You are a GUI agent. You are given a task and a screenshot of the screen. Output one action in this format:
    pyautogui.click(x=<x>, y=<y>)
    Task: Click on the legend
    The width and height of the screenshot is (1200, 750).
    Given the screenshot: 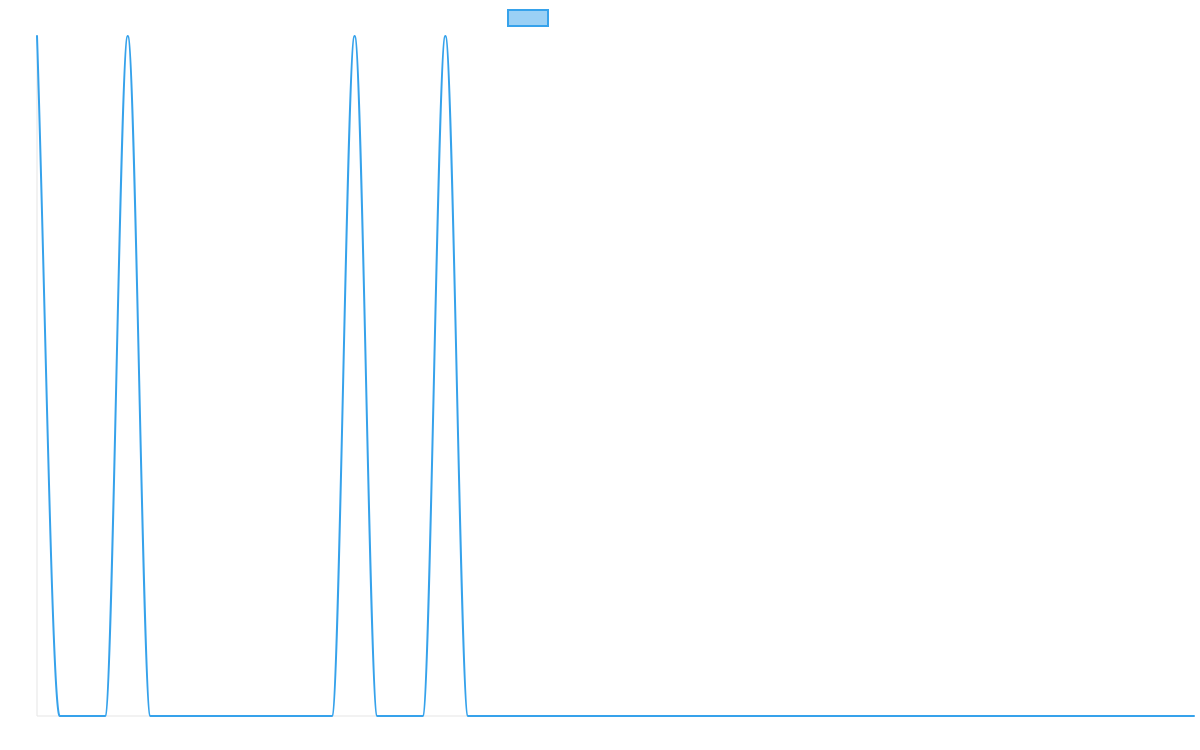 What is the action you would take?
    pyautogui.click(x=528, y=18)
    